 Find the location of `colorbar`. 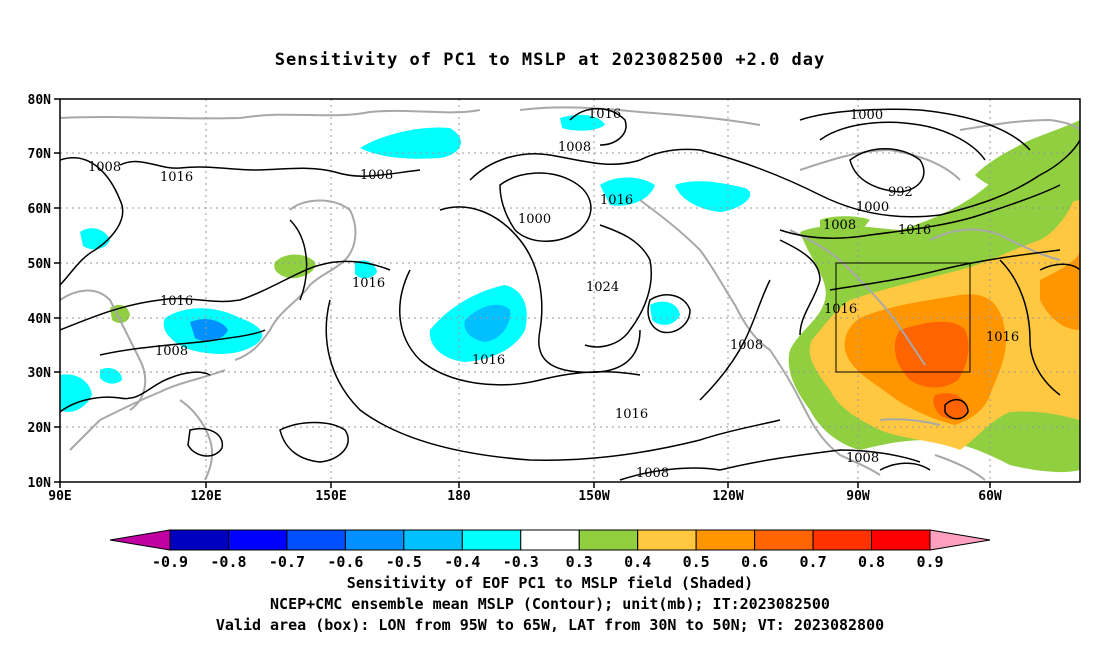

colorbar is located at coordinates (550, 540).